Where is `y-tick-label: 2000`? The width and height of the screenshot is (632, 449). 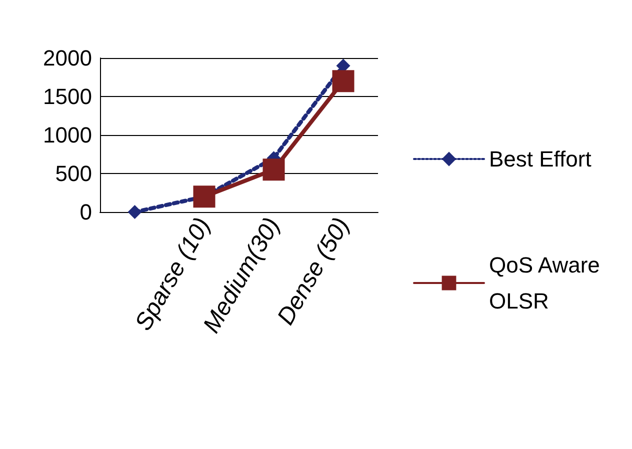 y-tick-label: 2000 is located at coordinates (67, 58).